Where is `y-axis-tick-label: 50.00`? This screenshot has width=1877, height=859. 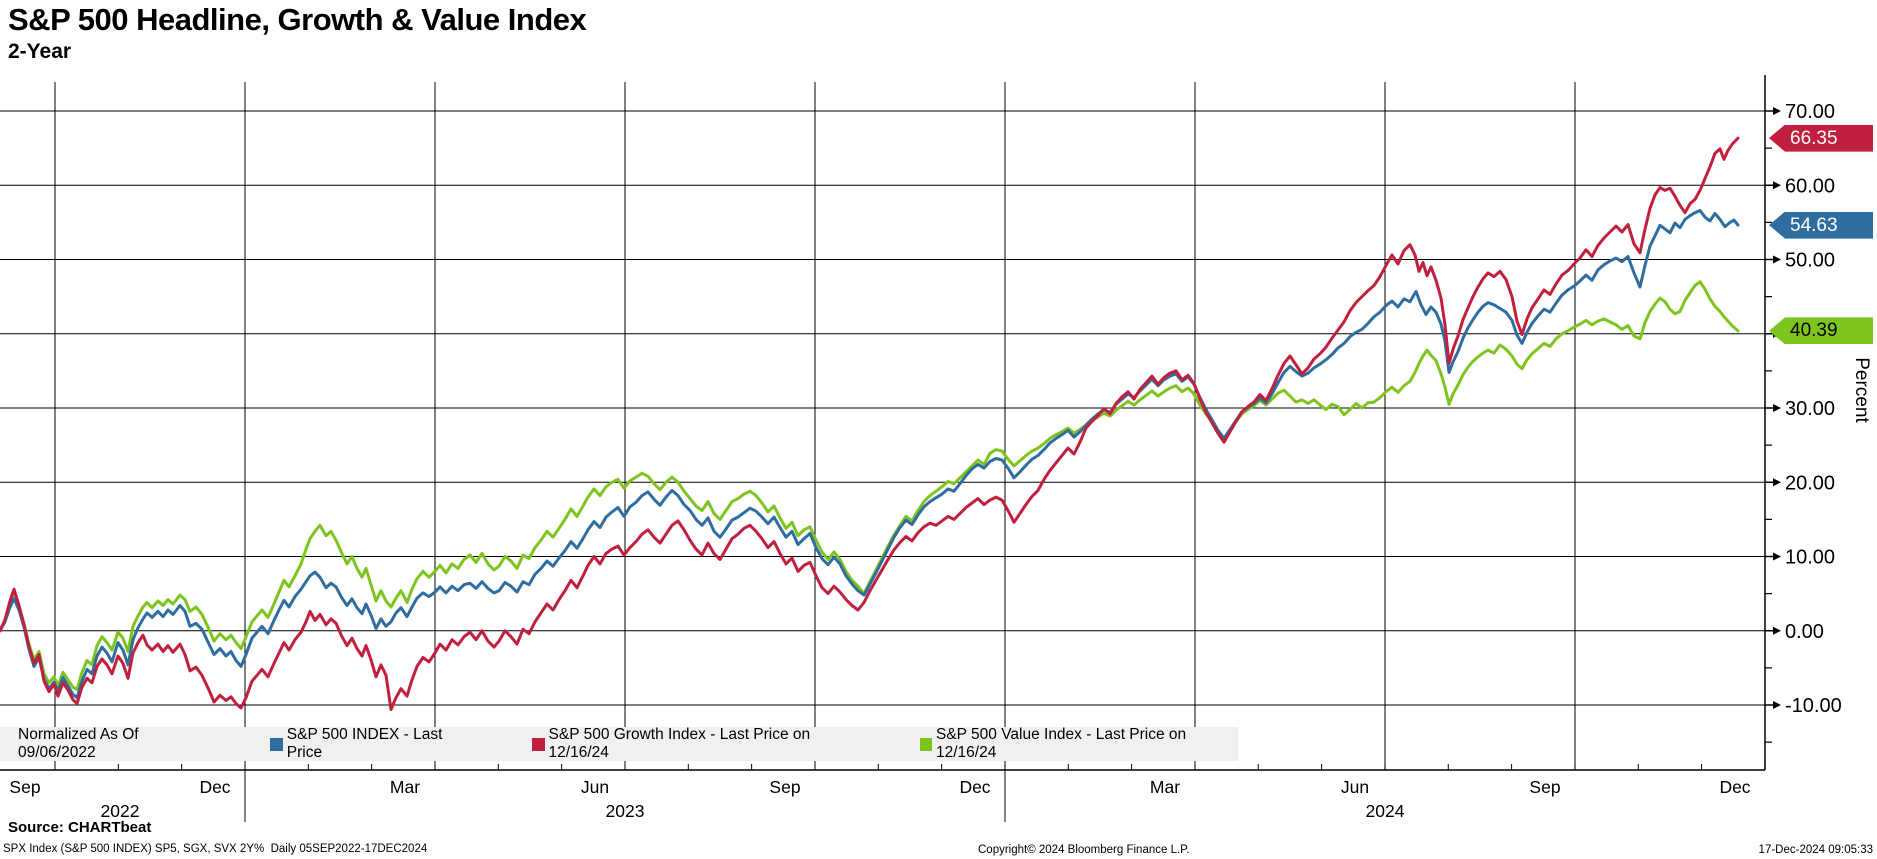
y-axis-tick-label: 50.00 is located at coordinates (1810, 261).